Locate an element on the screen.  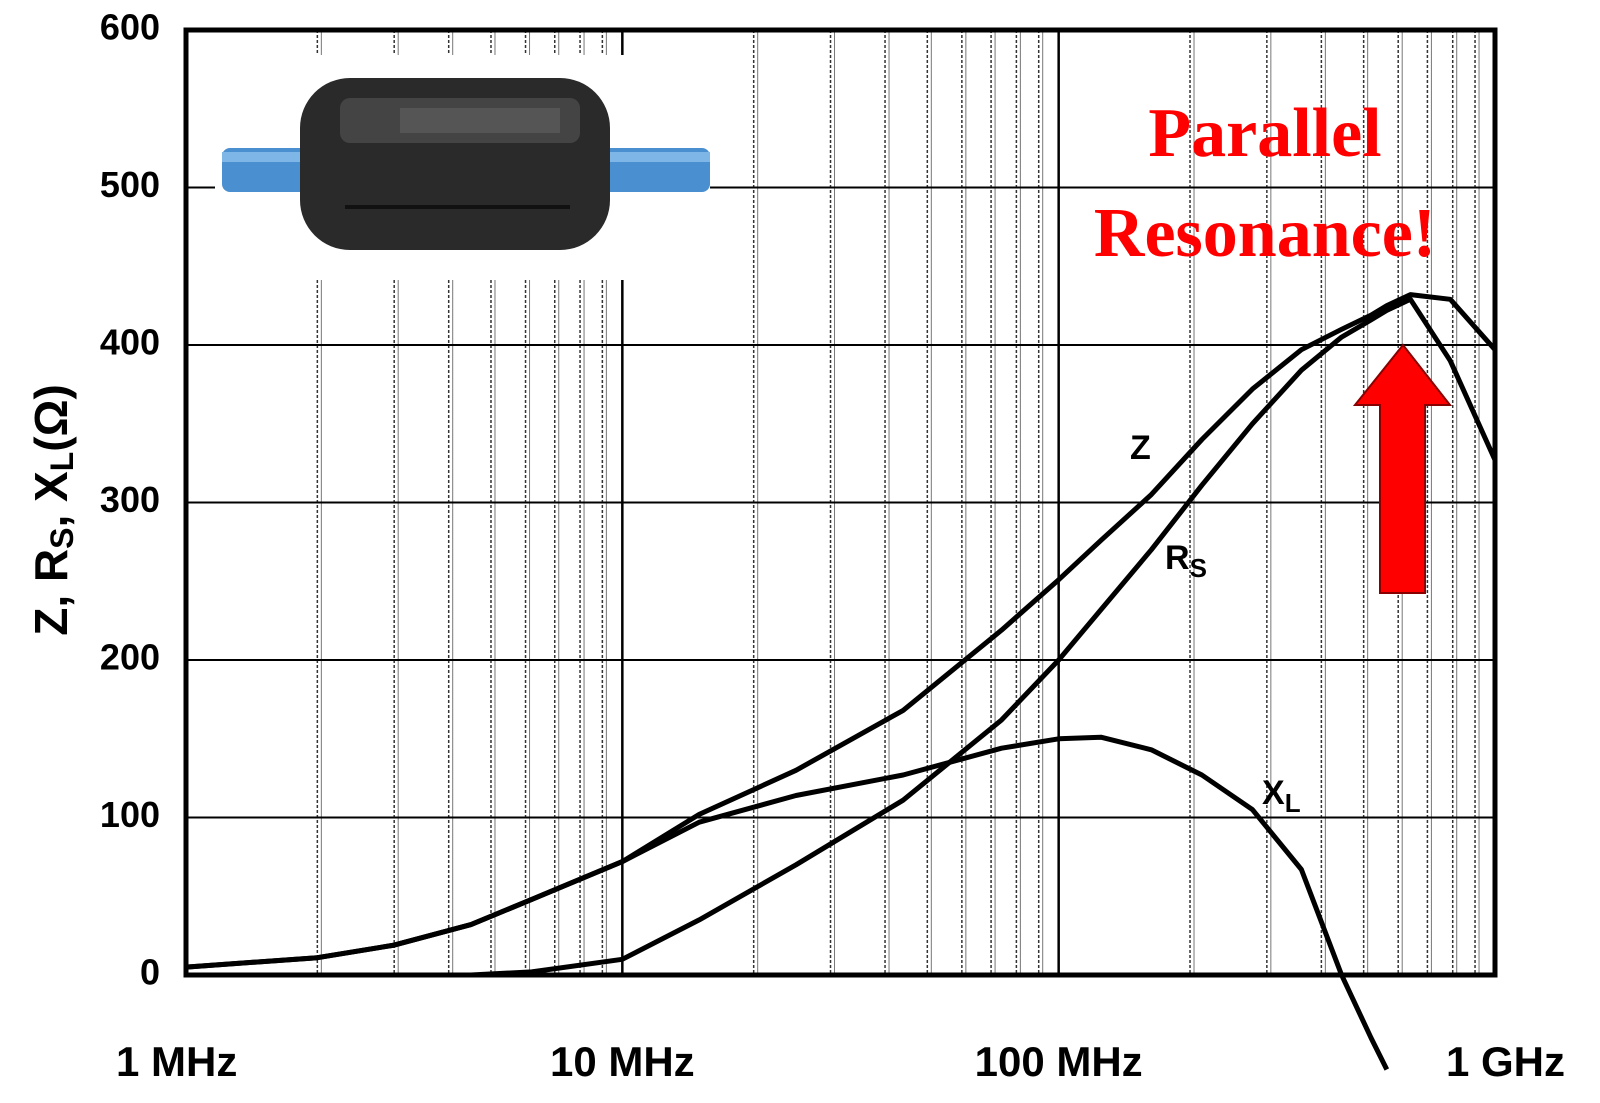
annotation: Parallel is located at coordinates (1264, 133).